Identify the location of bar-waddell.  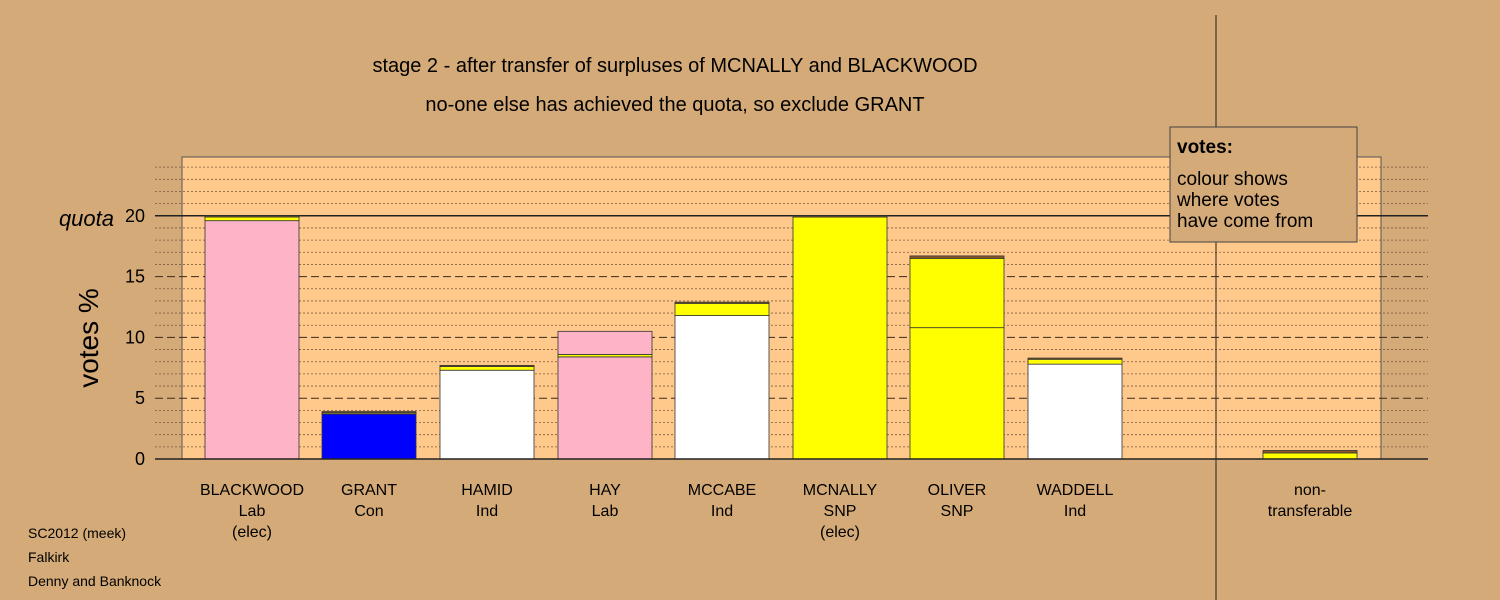
(1075, 408).